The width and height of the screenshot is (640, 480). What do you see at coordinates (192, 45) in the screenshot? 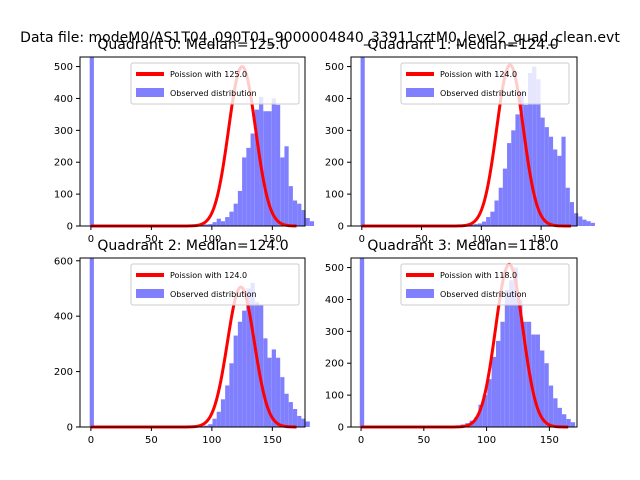
I see `quadrant-title: Quadrant 0: Median=125.0` at bounding box center [192, 45].